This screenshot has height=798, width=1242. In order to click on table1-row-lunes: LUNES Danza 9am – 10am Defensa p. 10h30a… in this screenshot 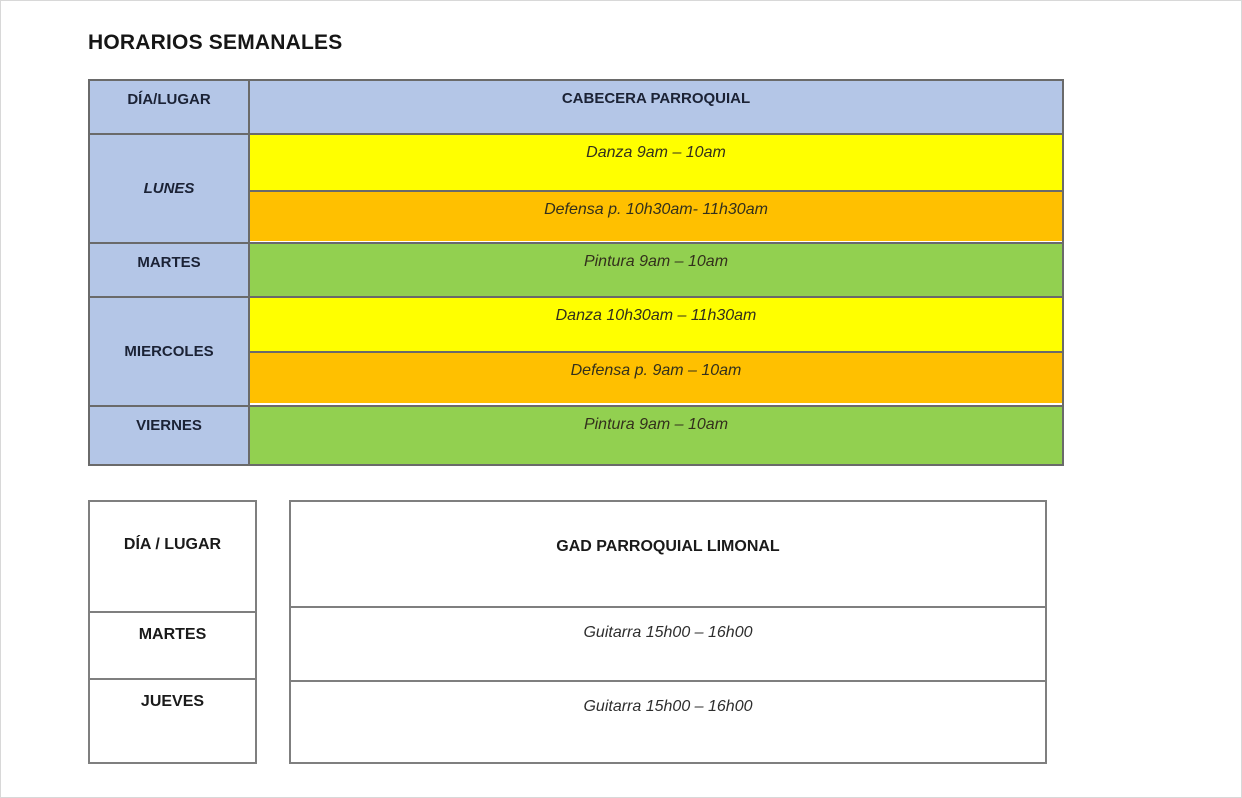, I will do `click(576, 187)`.